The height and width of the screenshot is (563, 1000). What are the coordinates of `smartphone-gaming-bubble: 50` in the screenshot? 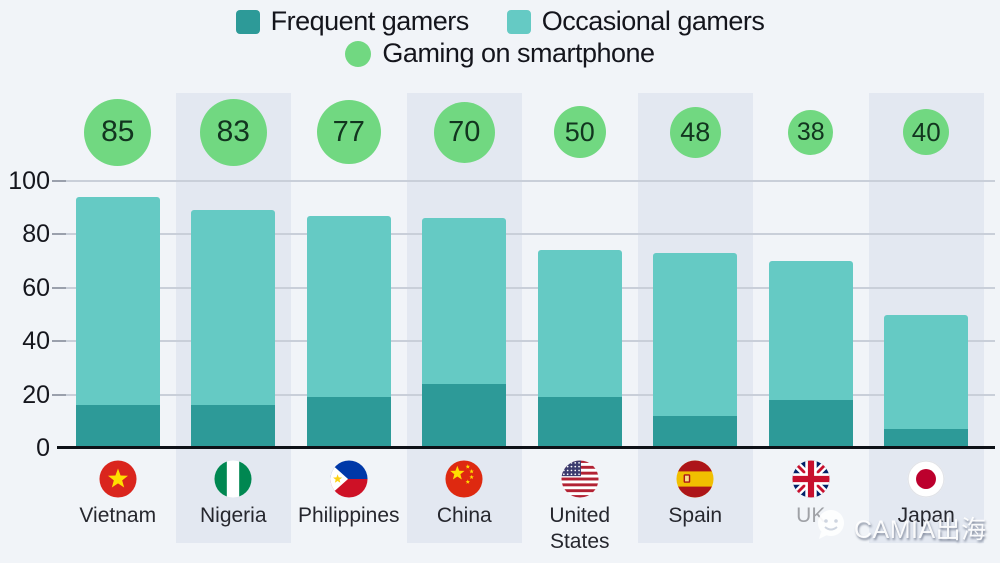 It's located at (579, 132).